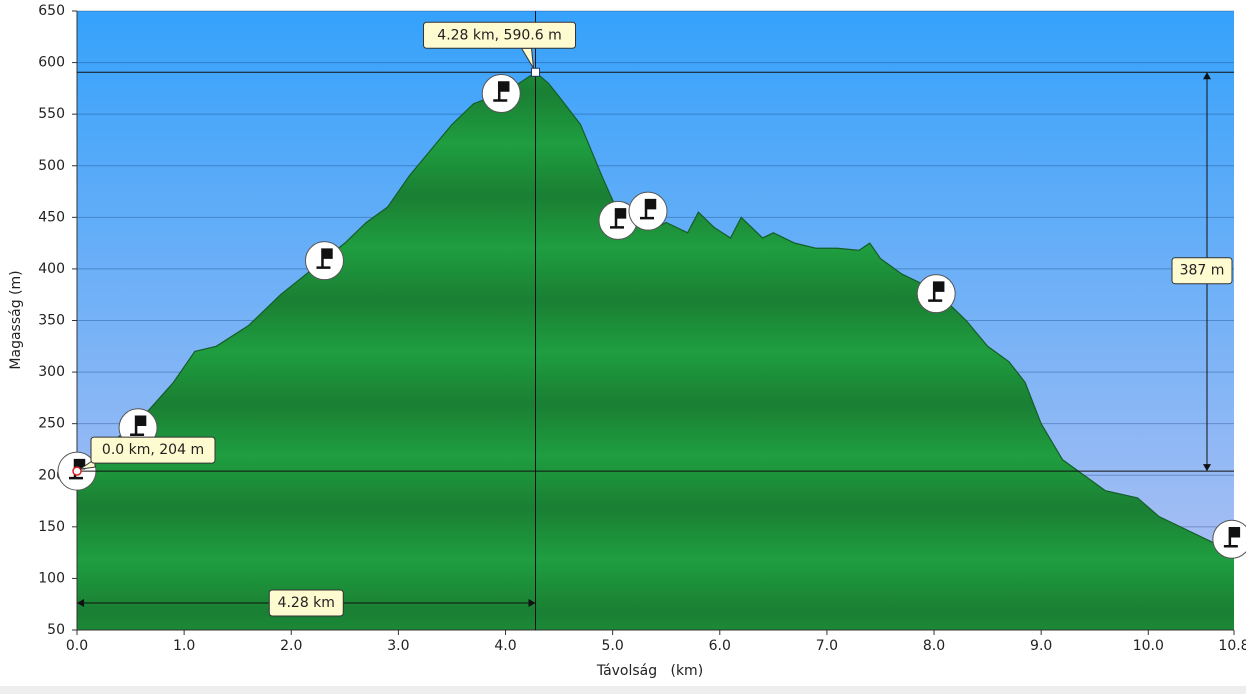 The image size is (1246, 698). I want to click on x-tick-label: 2.0, so click(291, 646).